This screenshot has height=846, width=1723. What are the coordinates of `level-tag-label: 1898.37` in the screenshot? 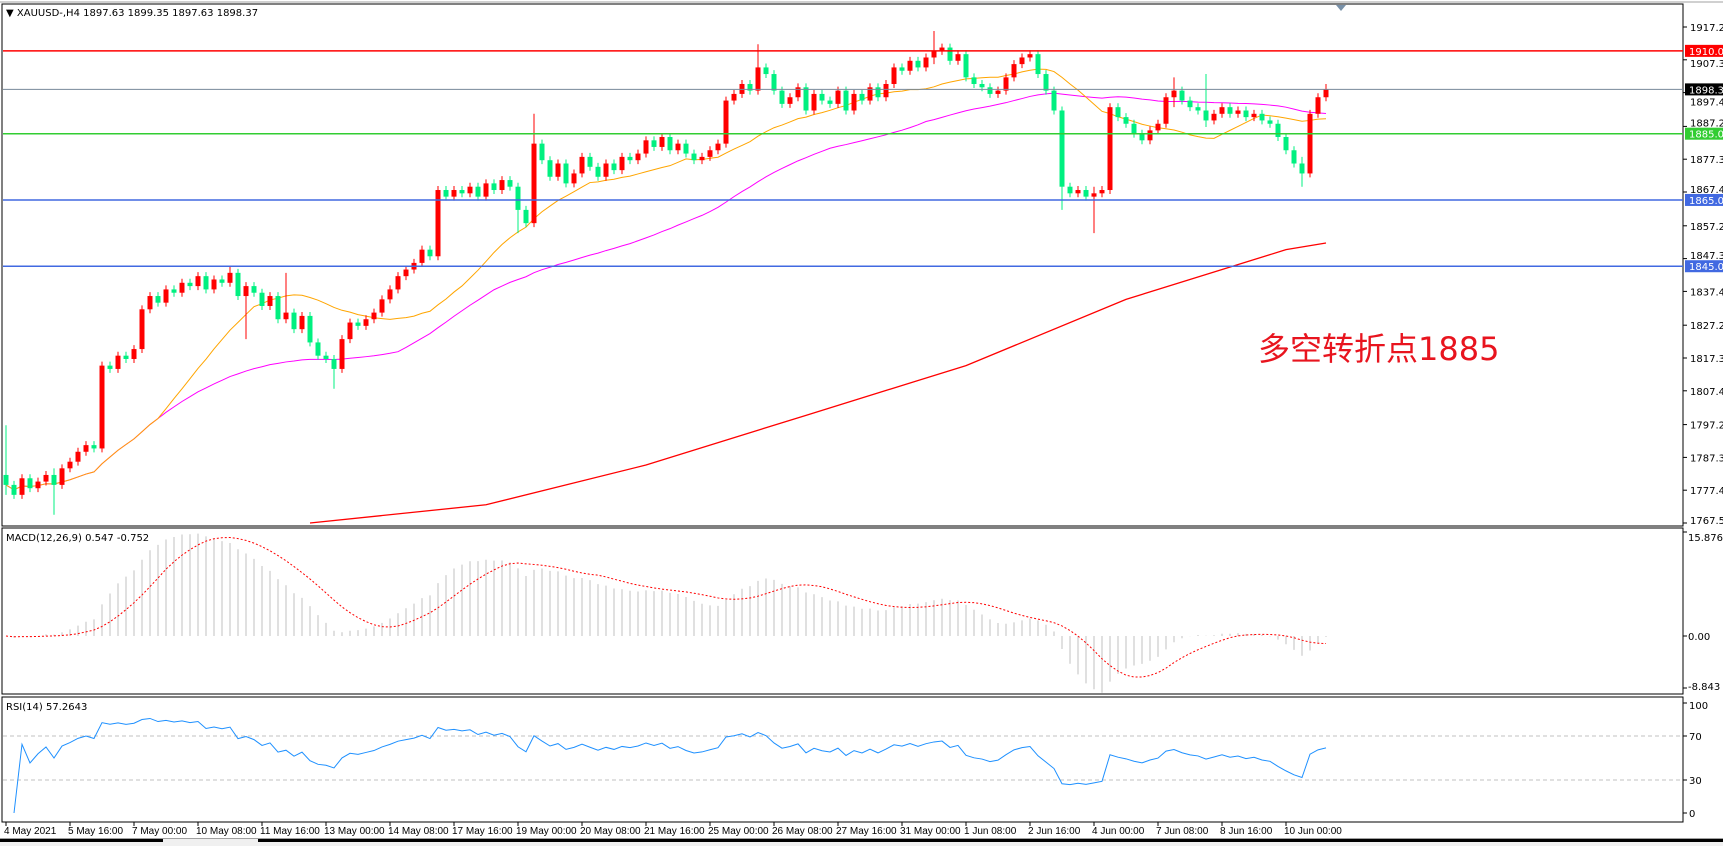 It's located at (1706, 90).